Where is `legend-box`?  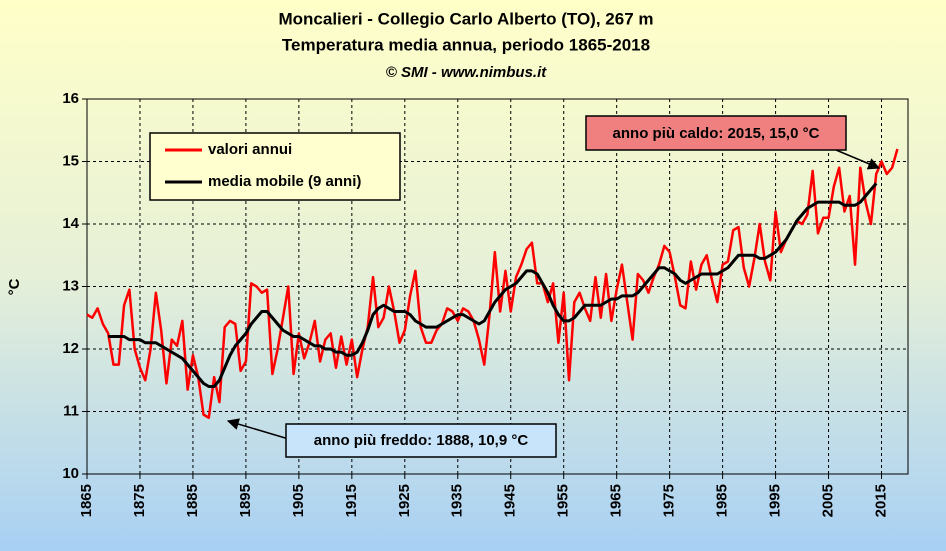
legend-box is located at coordinates (275, 166).